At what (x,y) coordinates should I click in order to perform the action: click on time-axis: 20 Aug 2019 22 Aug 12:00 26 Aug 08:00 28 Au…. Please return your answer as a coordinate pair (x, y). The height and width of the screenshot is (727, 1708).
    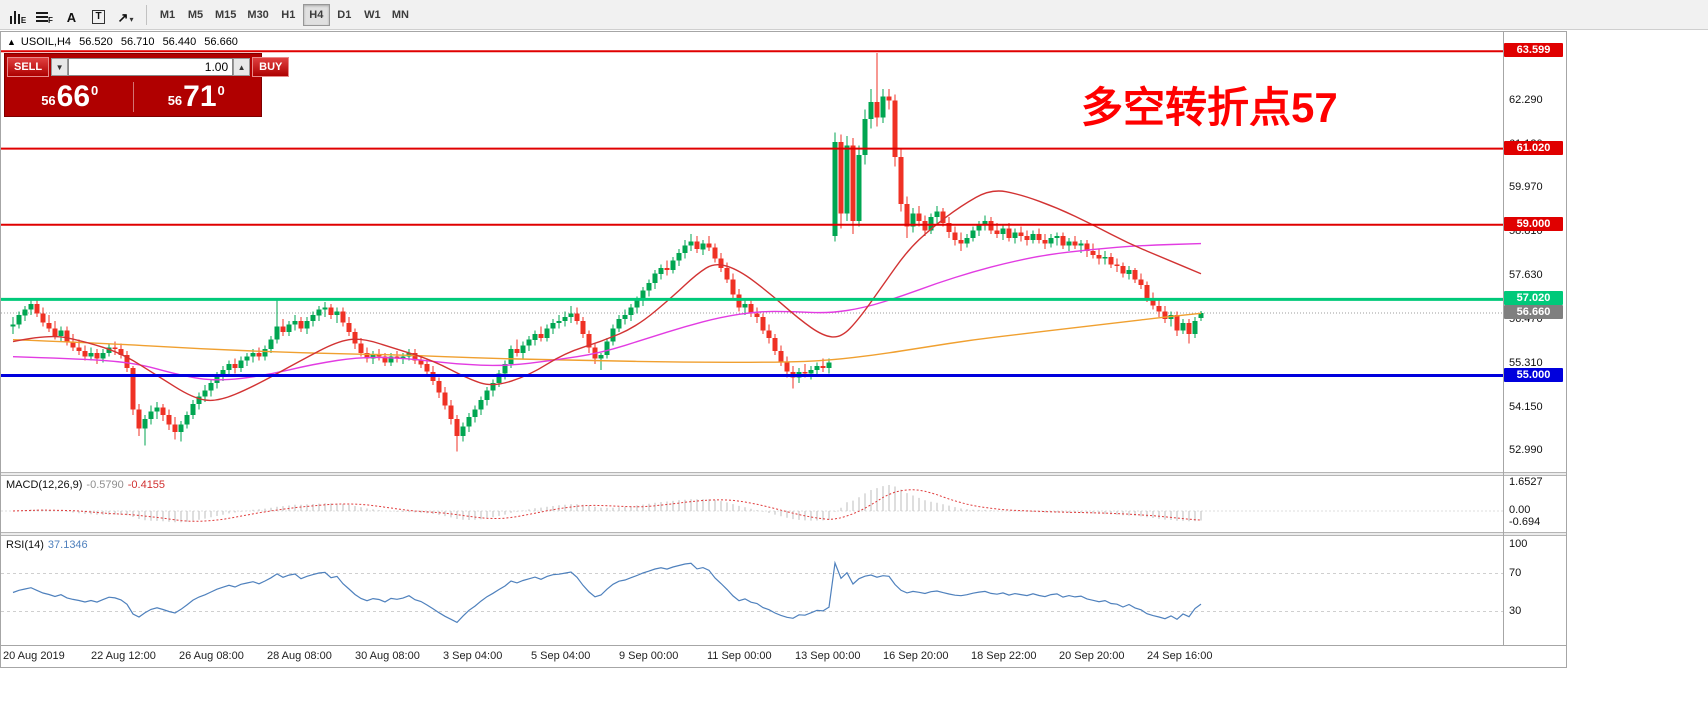
    Looking at the image, I should click on (783, 656).